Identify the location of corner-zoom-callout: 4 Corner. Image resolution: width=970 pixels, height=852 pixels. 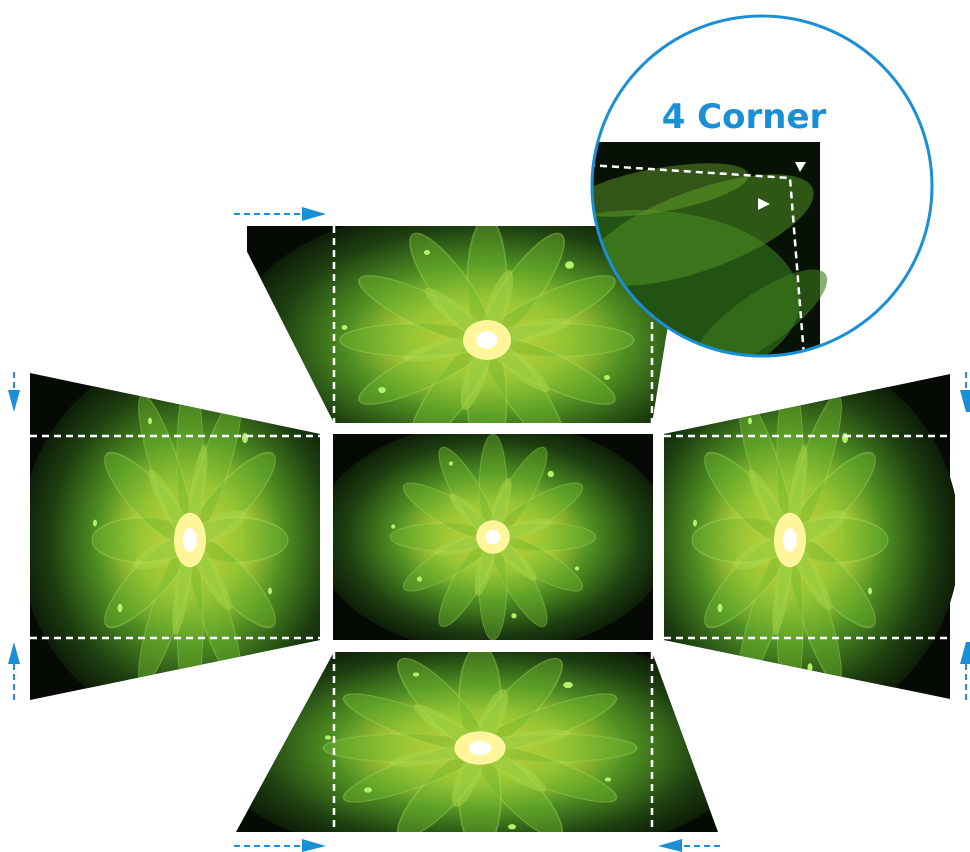
(762, 186).